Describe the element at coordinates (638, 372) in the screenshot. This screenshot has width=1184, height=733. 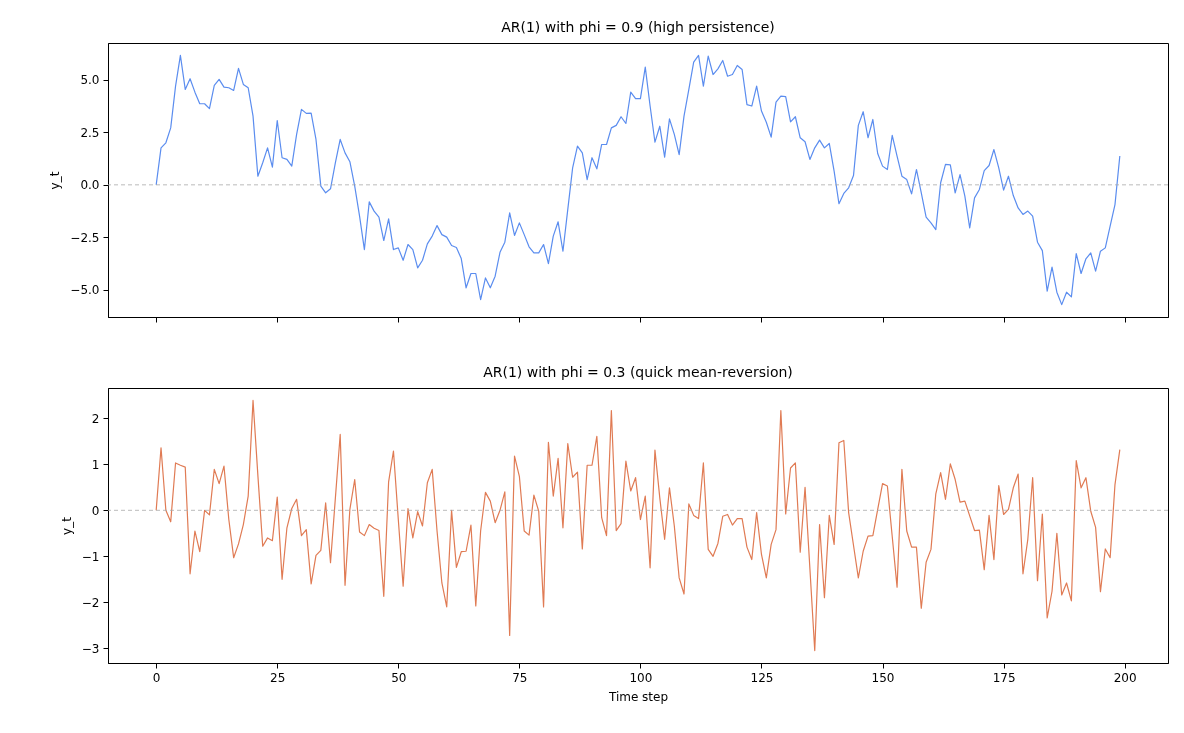
I see `chart-title: AR(1) with phi = 0.3 (quick mean-reversion)` at that location.